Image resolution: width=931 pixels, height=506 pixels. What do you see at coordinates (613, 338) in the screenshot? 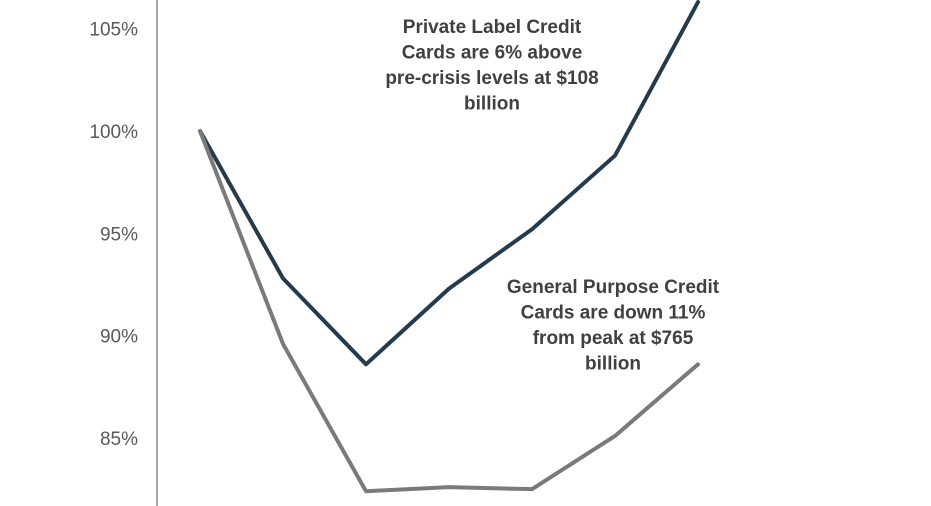
I see `annotation-line: from peak at $765` at bounding box center [613, 338].